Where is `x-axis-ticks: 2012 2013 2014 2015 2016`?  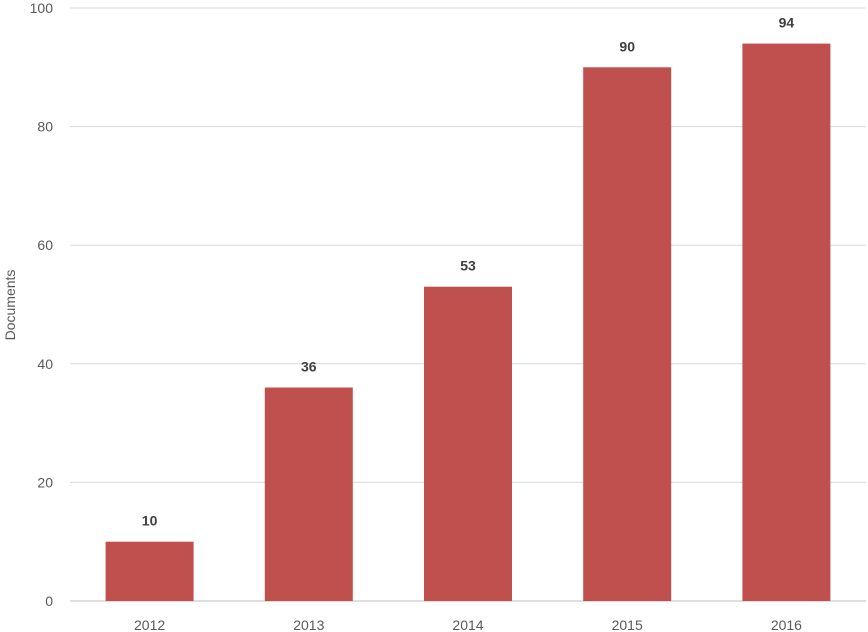 x-axis-ticks: 2012 2013 2014 2015 2016 is located at coordinates (468, 624).